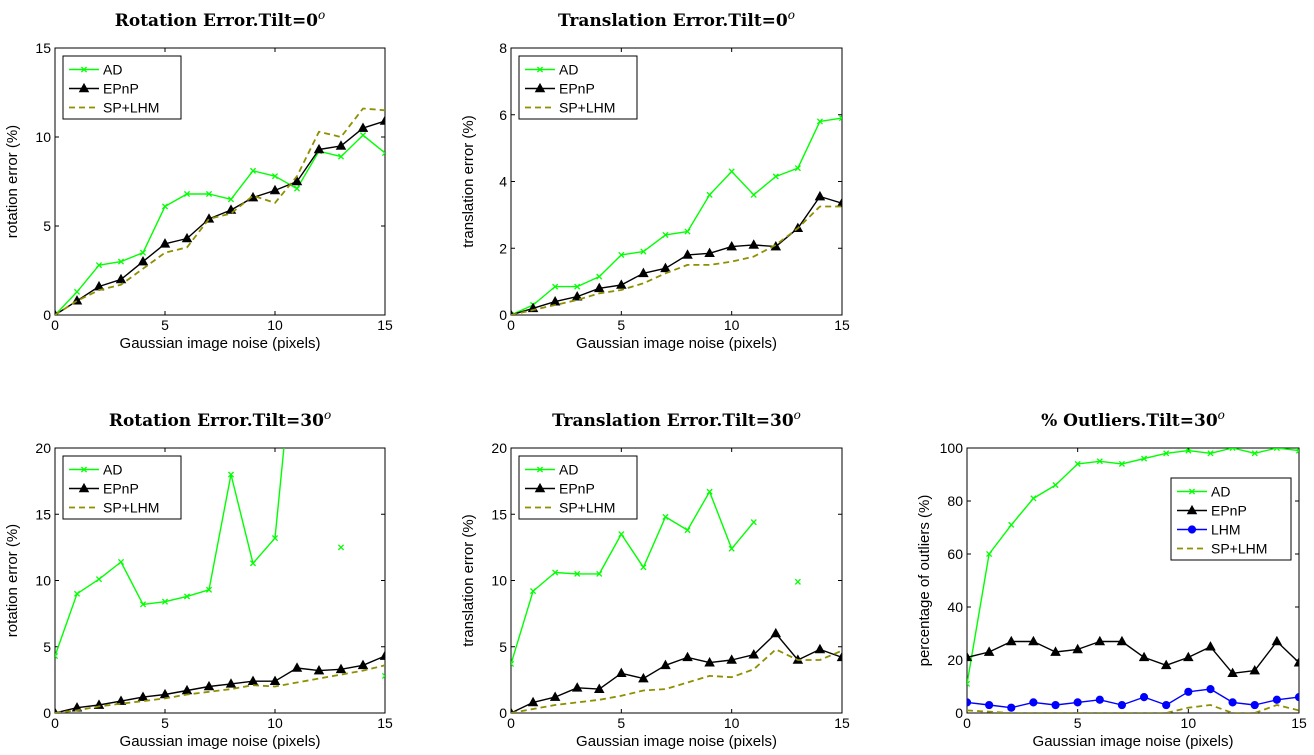 Image resolution: width=1314 pixels, height=755 pixels. I want to click on plot-area, so click(676, 215).